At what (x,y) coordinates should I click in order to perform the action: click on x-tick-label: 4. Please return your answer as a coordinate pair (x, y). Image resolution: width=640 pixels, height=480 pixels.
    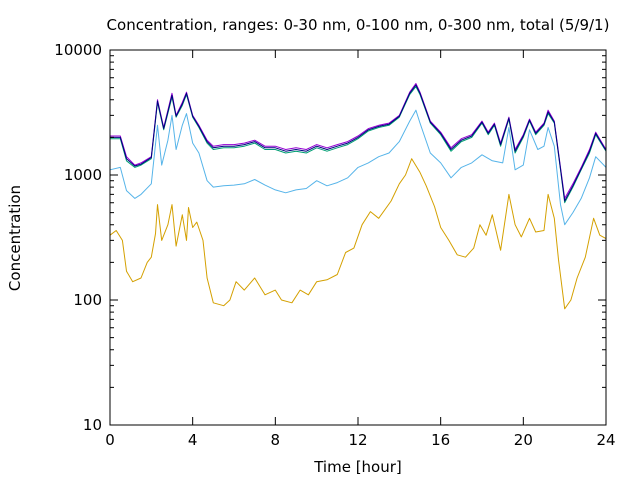
    Looking at the image, I should click on (193, 440).